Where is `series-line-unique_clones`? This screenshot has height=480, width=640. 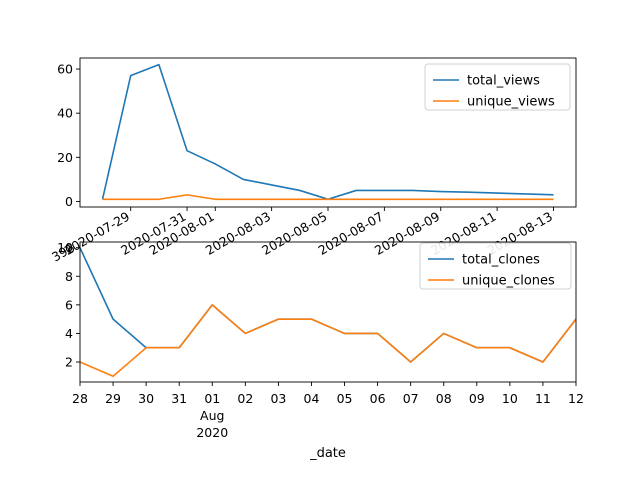 series-line-unique_clones is located at coordinates (328, 341).